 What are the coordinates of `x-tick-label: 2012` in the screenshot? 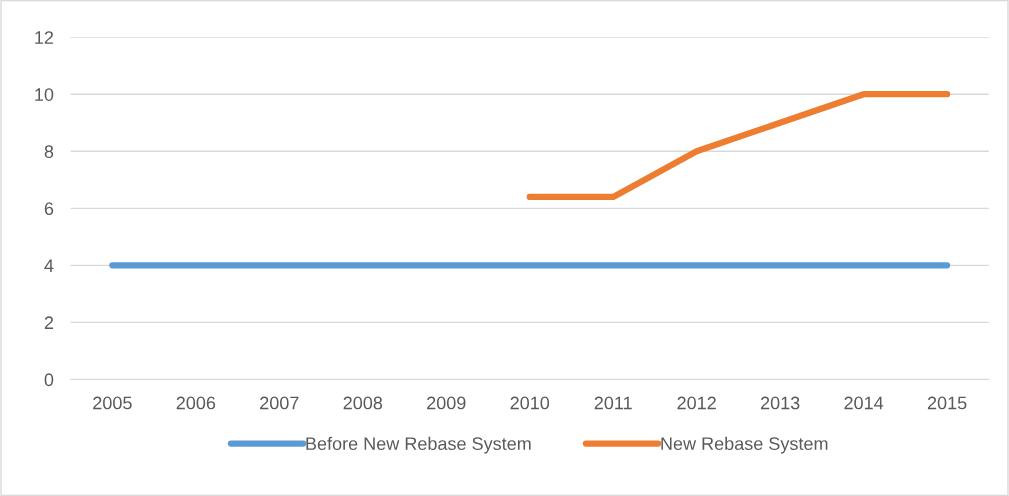 It's located at (696, 403).